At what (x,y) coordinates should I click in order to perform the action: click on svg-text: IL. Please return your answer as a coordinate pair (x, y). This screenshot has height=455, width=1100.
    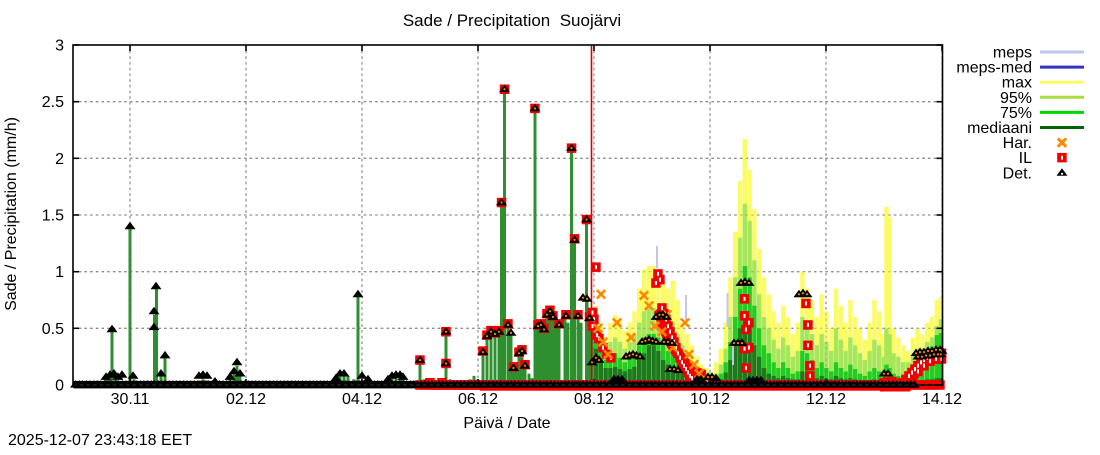
    Looking at the image, I should click on (1025, 158).